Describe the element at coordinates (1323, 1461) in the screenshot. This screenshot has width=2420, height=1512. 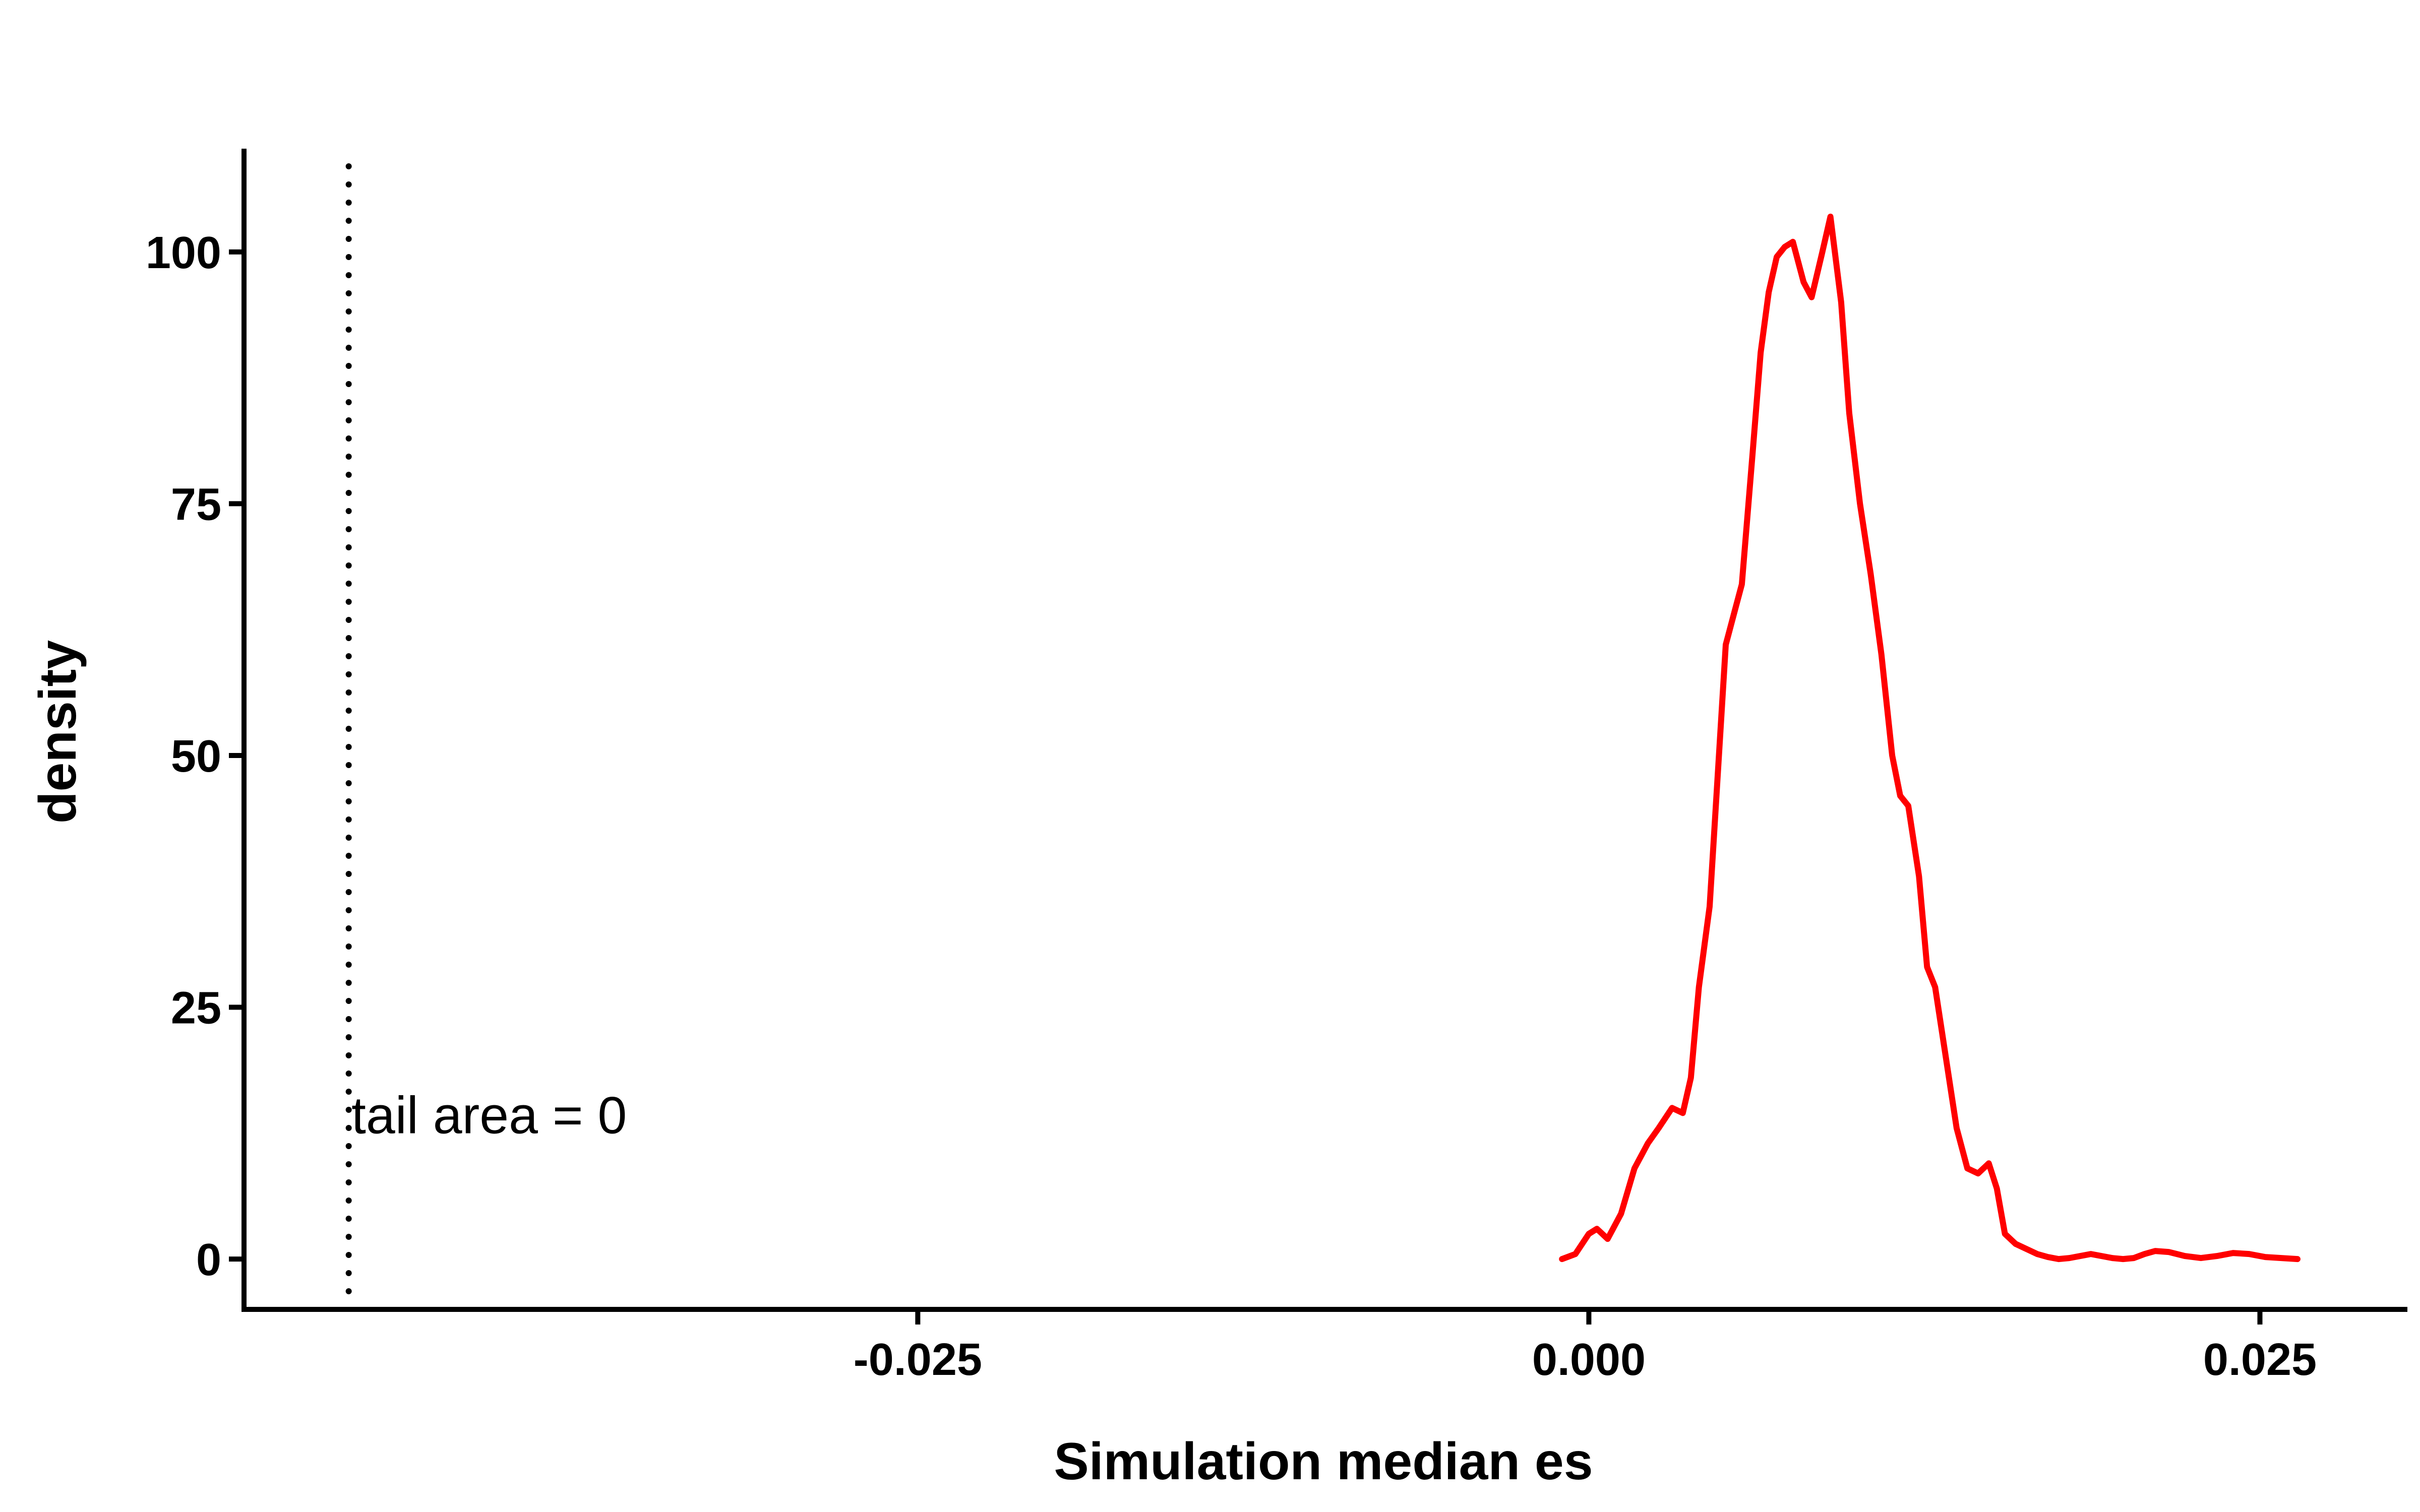
I see `x-axis-title: Simulation median es` at that location.